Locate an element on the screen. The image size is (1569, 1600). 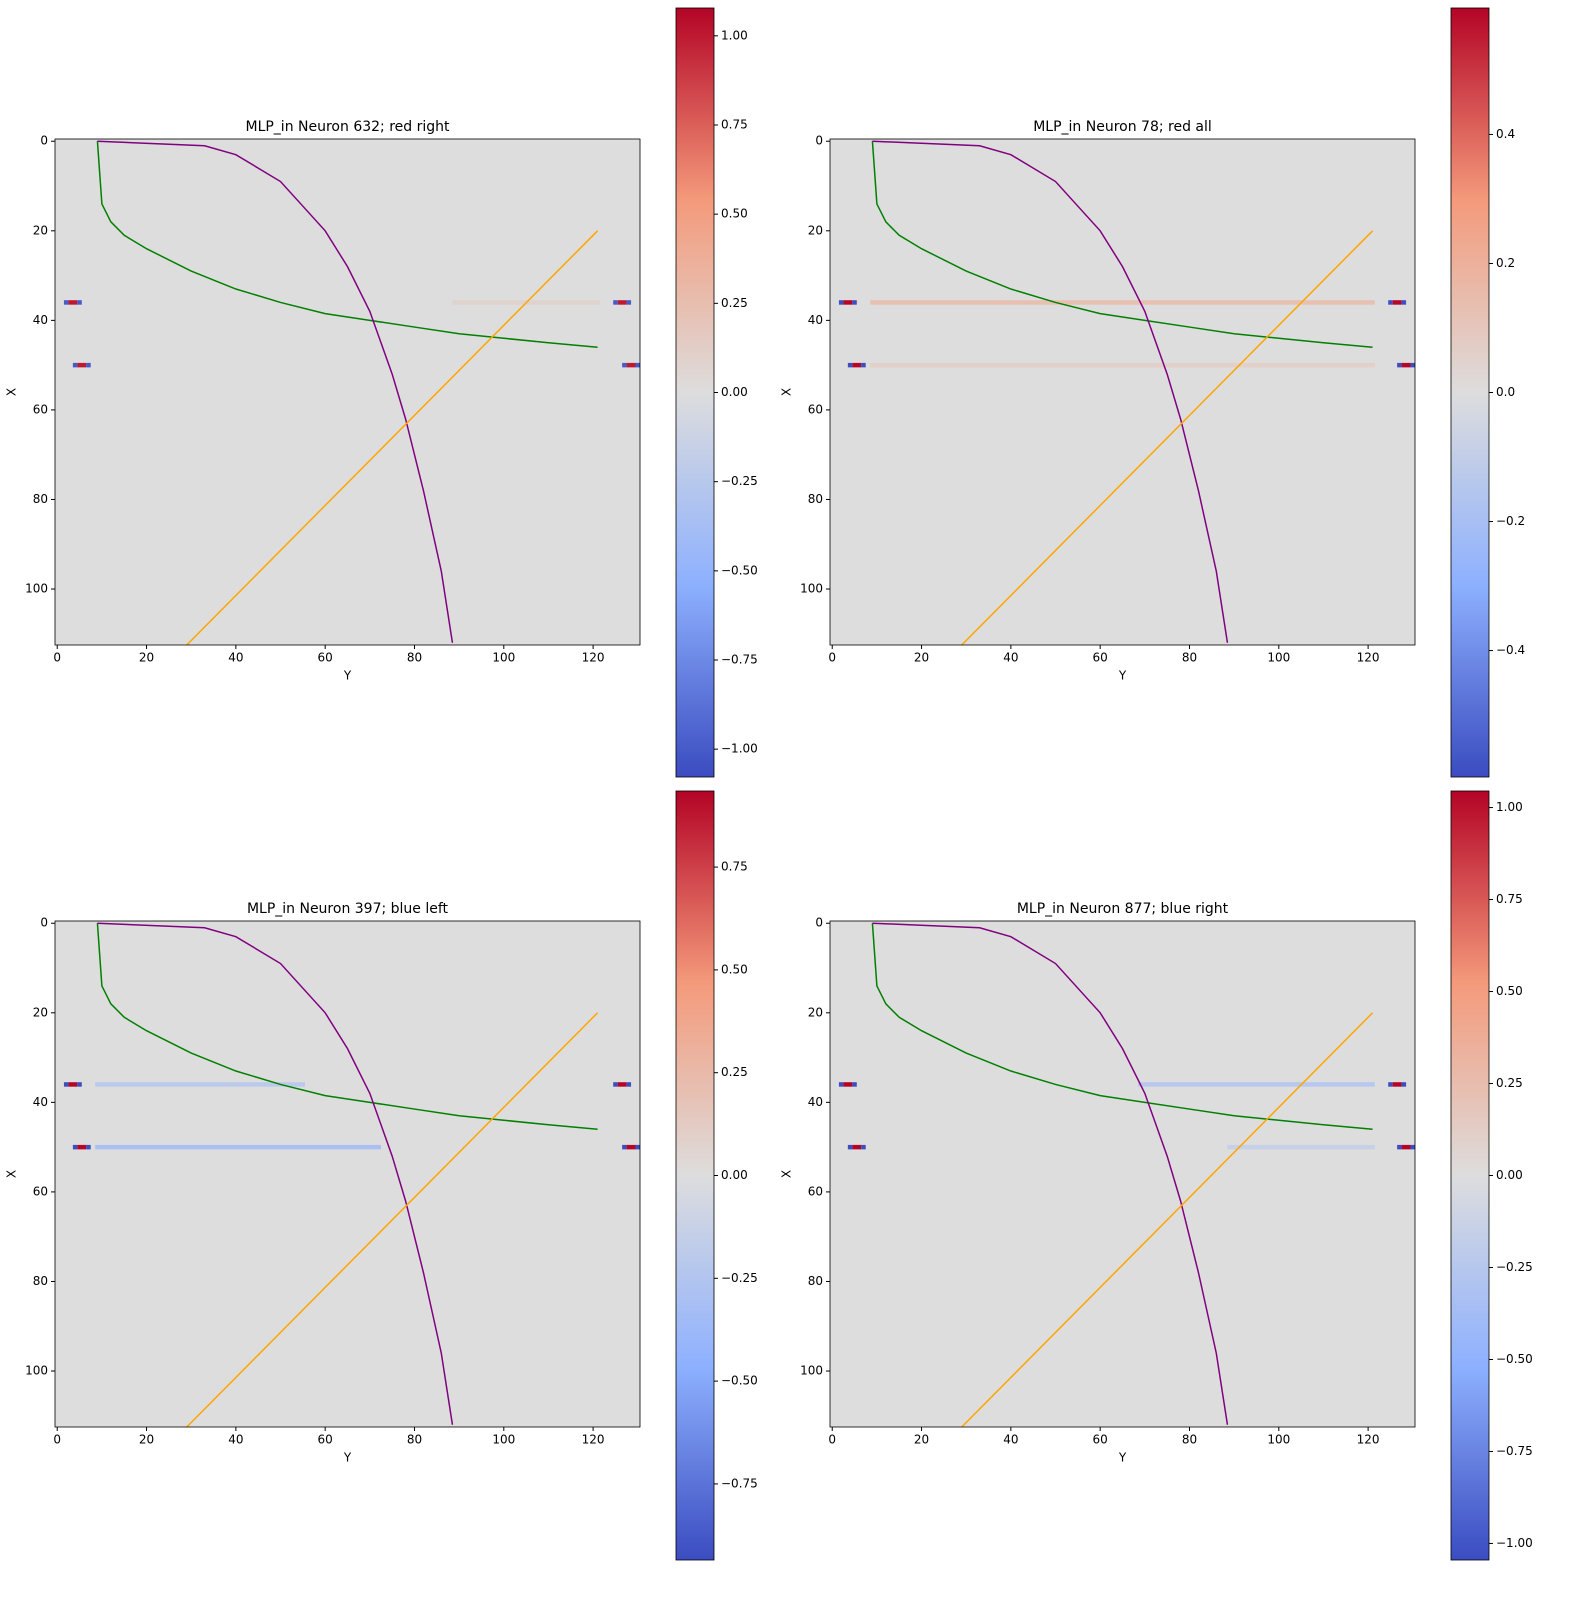
chart-title: MLP_in Neuron 632; red right is located at coordinates (347, 127).